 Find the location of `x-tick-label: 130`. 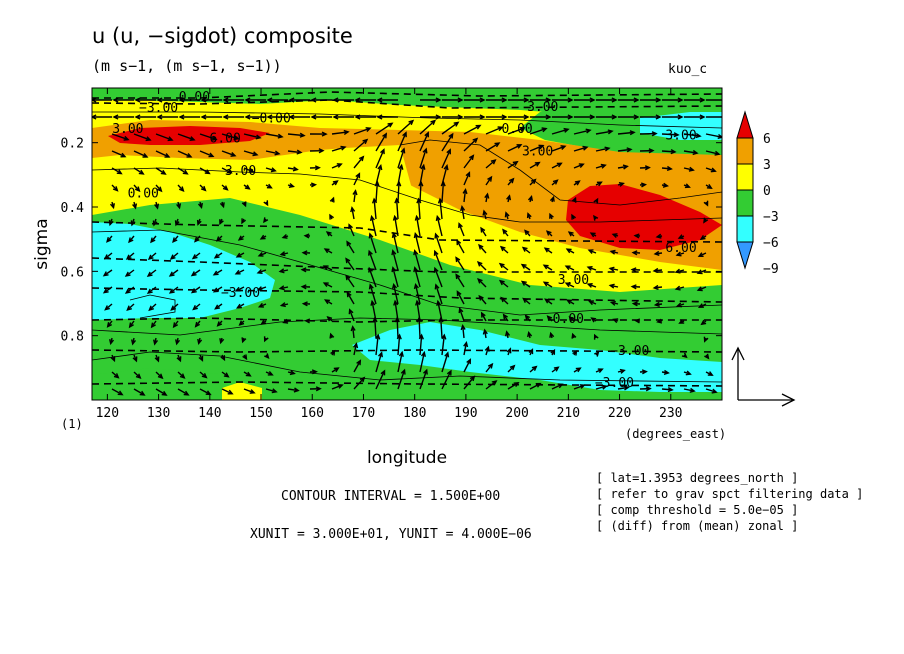

x-tick-label: 130 is located at coordinates (158, 413).